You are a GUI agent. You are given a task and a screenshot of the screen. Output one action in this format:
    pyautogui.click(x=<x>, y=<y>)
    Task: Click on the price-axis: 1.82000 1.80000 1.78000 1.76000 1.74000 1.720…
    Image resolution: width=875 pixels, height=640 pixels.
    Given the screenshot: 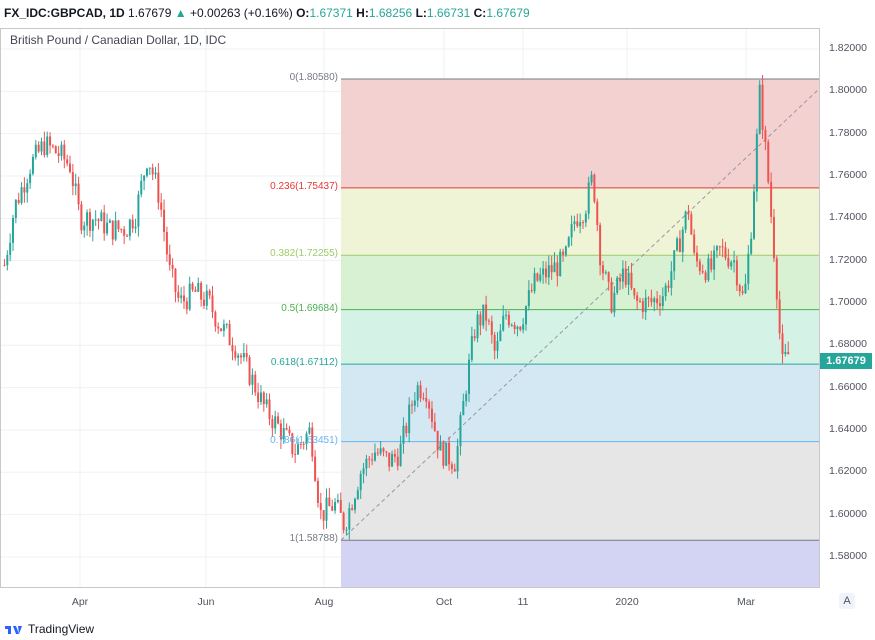 What is the action you would take?
    pyautogui.click(x=847, y=308)
    